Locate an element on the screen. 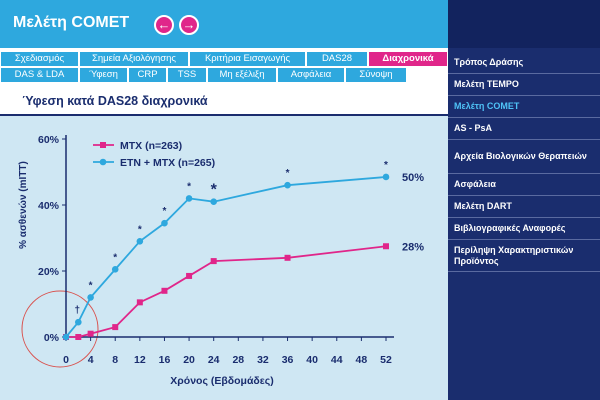 This screenshot has width=600, height=400. tab-inclusion-criteria: Κριτήρια Εισαγωγής is located at coordinates (247, 59).